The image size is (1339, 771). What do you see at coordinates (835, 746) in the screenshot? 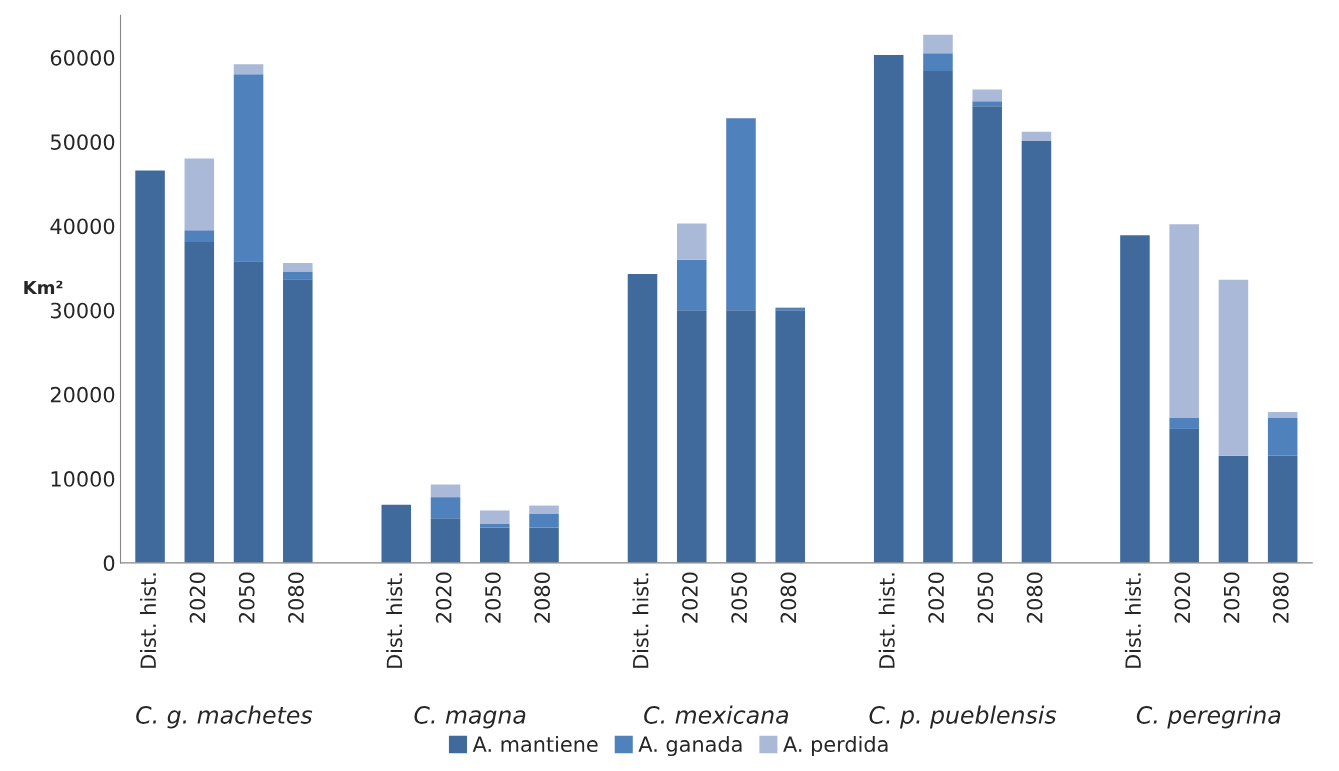
I see `legend-label: A. perdida` at bounding box center [835, 746].